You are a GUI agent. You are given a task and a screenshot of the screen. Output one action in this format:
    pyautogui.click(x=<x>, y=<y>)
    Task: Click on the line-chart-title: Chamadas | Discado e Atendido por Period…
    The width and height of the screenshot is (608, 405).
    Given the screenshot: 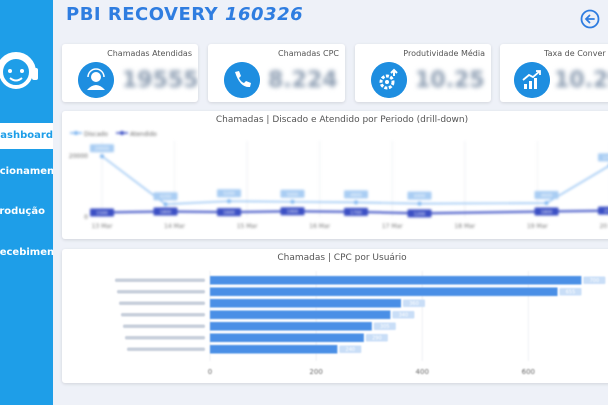 What is the action you would take?
    pyautogui.click(x=342, y=120)
    